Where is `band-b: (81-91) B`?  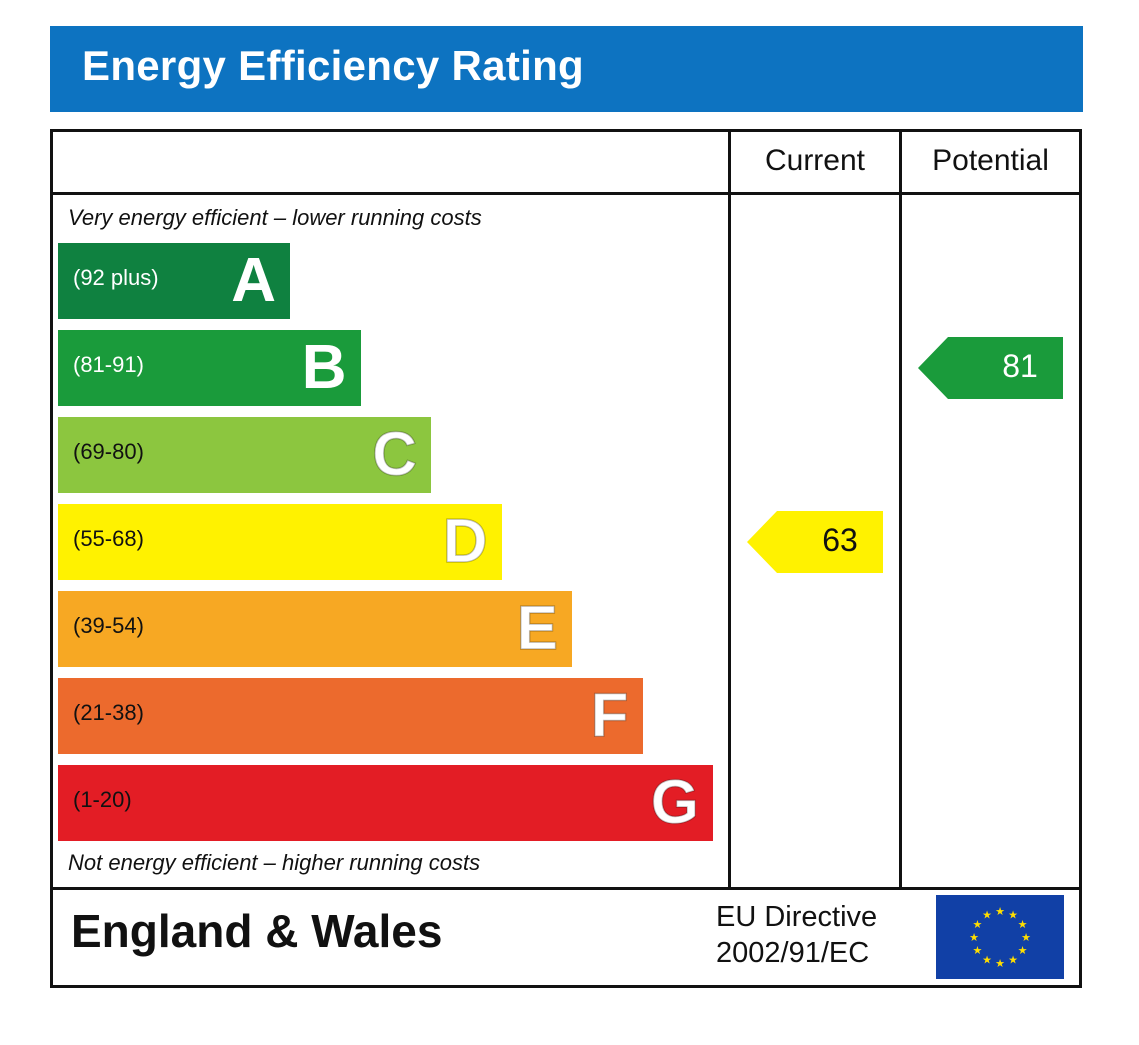 band-b: (81-91) B is located at coordinates (209, 368).